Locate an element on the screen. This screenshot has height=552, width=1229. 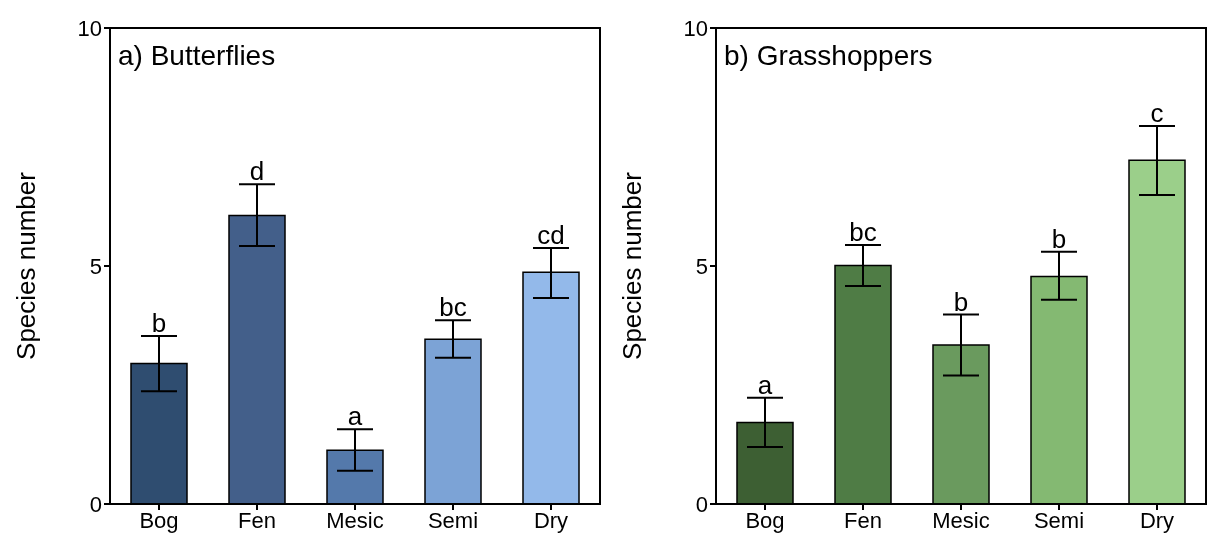
chart-title: a) Butterflies is located at coordinates (197, 56).